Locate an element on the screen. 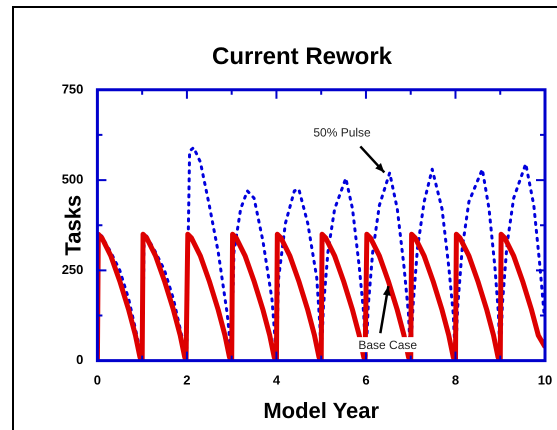  x-tick-label: 0 is located at coordinates (98, 380).